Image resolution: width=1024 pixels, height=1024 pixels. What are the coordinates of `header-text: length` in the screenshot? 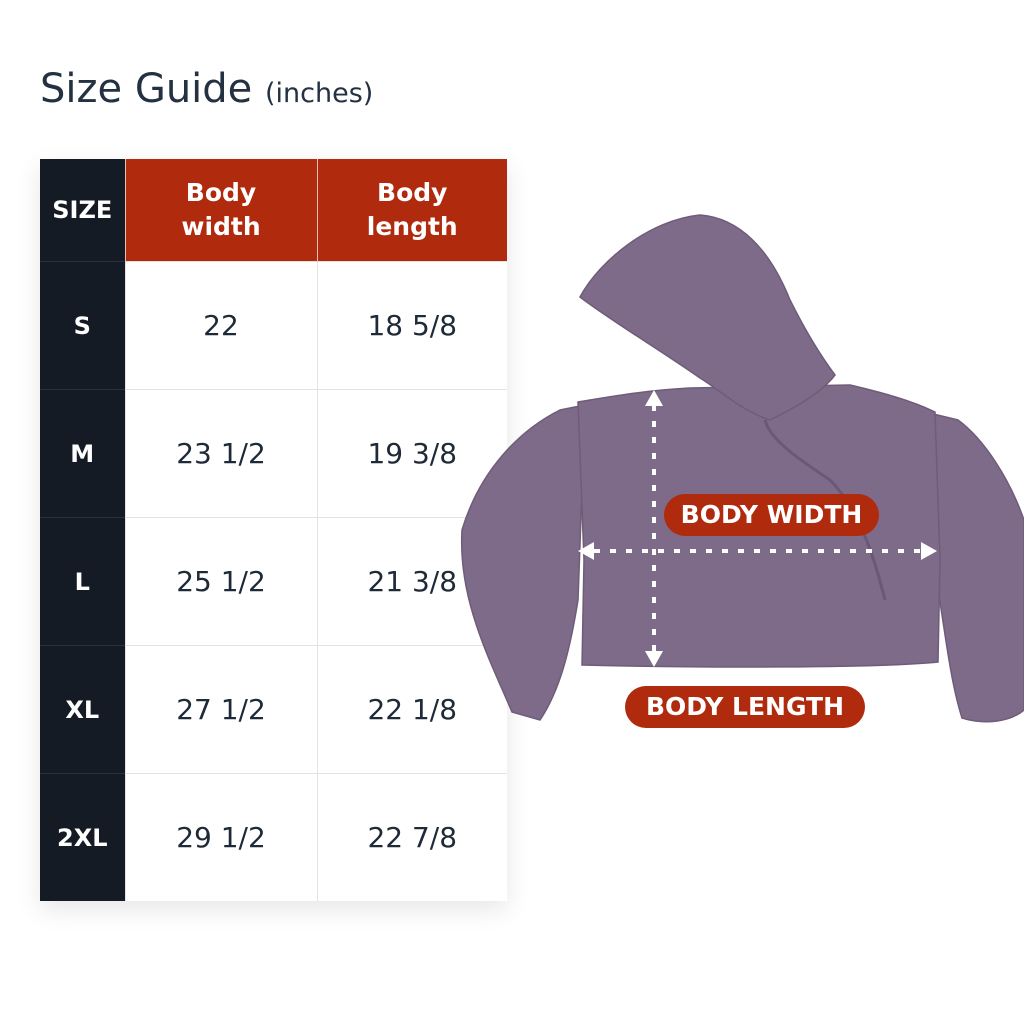 It's located at (412, 226).